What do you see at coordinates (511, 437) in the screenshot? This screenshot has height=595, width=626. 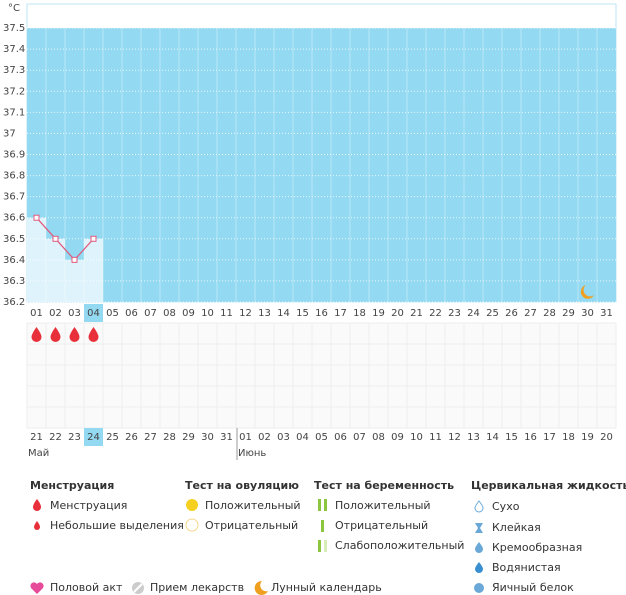 I see `date-label: 15` at bounding box center [511, 437].